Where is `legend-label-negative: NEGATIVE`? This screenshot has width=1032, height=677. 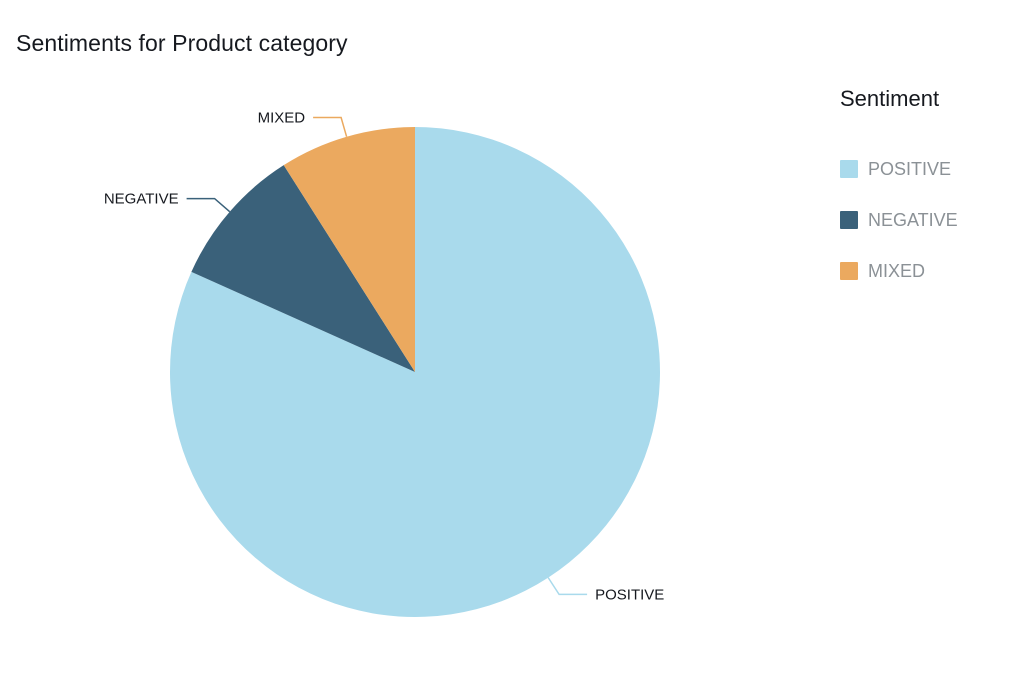
legend-label-negative: NEGATIVE is located at coordinates (913, 220).